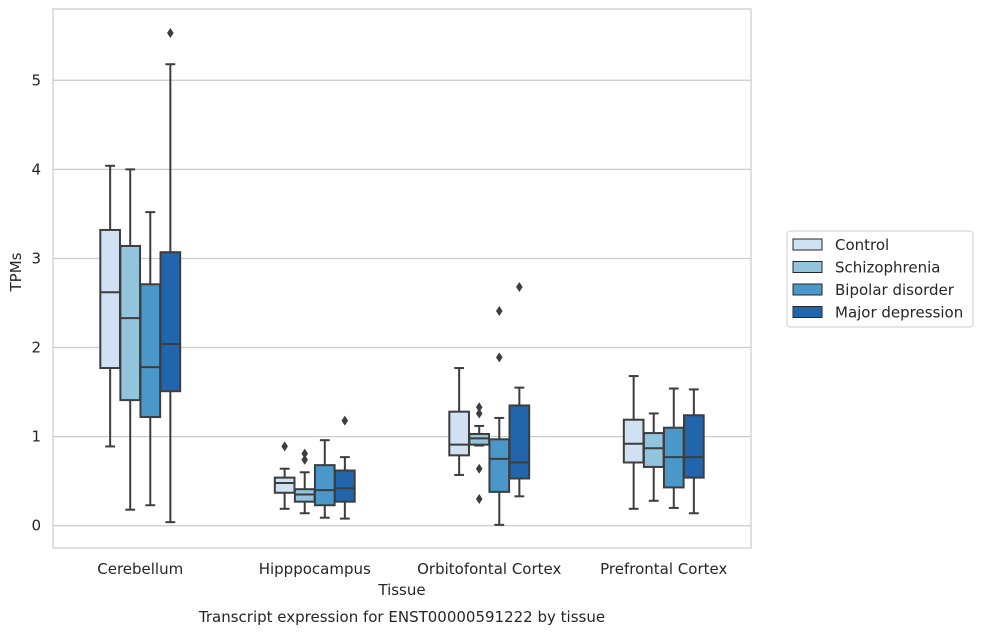 Image resolution: width=983 pixels, height=634 pixels. Describe the element at coordinates (16, 272) in the screenshot. I see `y-axis-label: TPMs` at that location.